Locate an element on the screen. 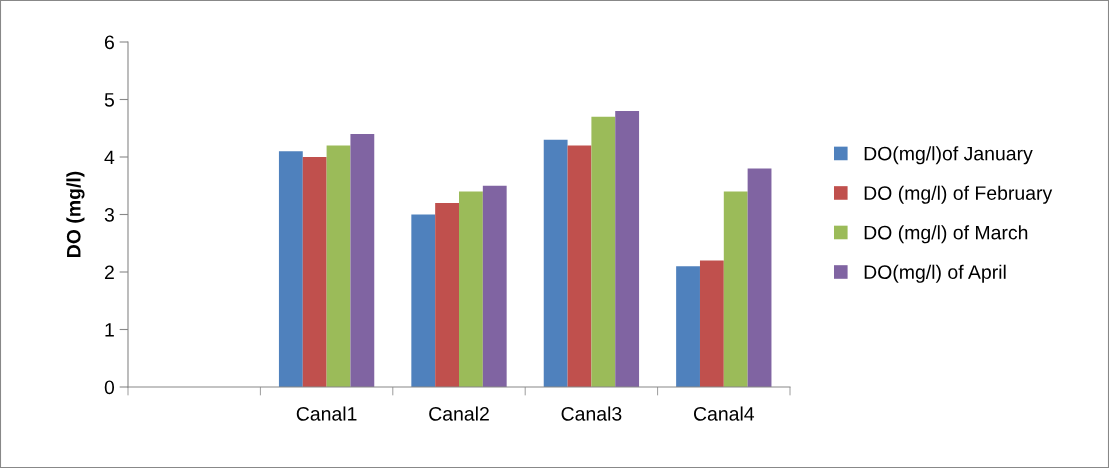 This screenshot has height=468, width=1109. y-tick-label: 0 is located at coordinates (109, 387).